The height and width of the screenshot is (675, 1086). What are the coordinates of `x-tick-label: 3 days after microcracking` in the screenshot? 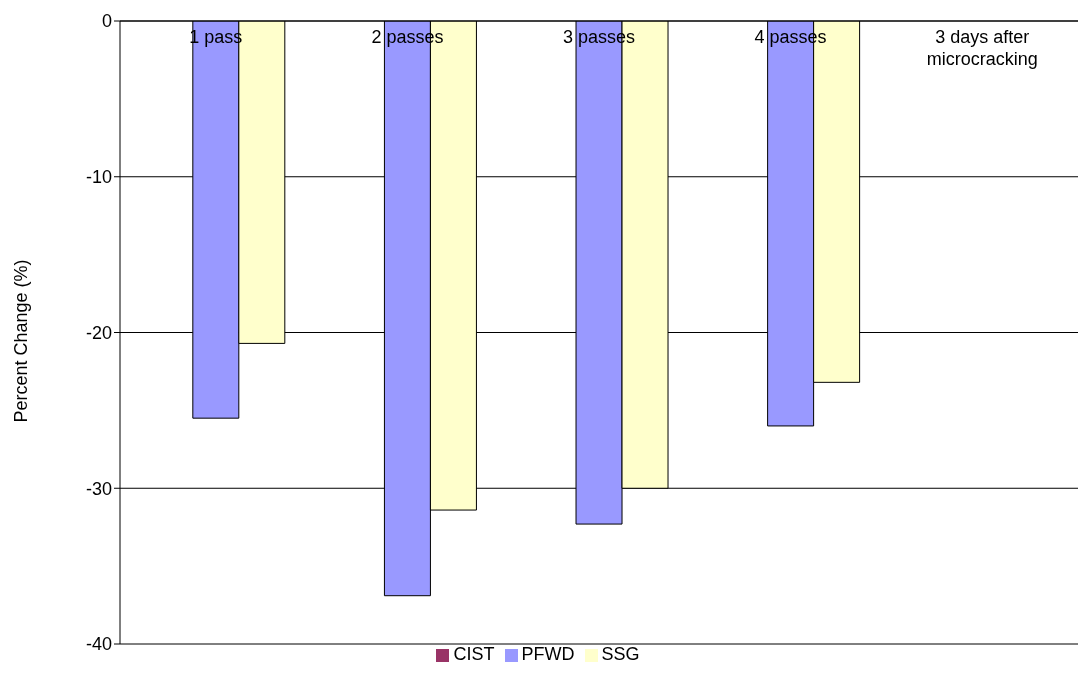 It's located at (982, 48).